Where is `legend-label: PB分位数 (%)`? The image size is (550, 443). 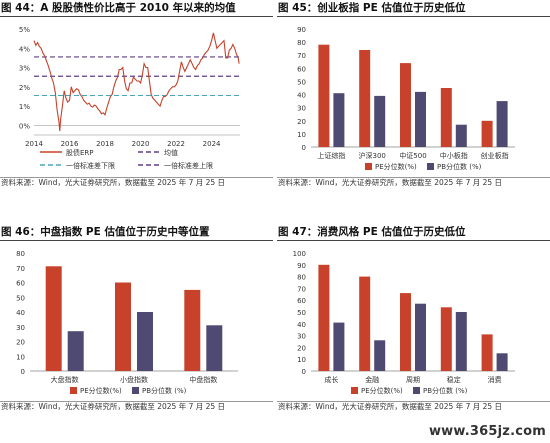 legend-label: PB分位数 (%) is located at coordinates (459, 166).